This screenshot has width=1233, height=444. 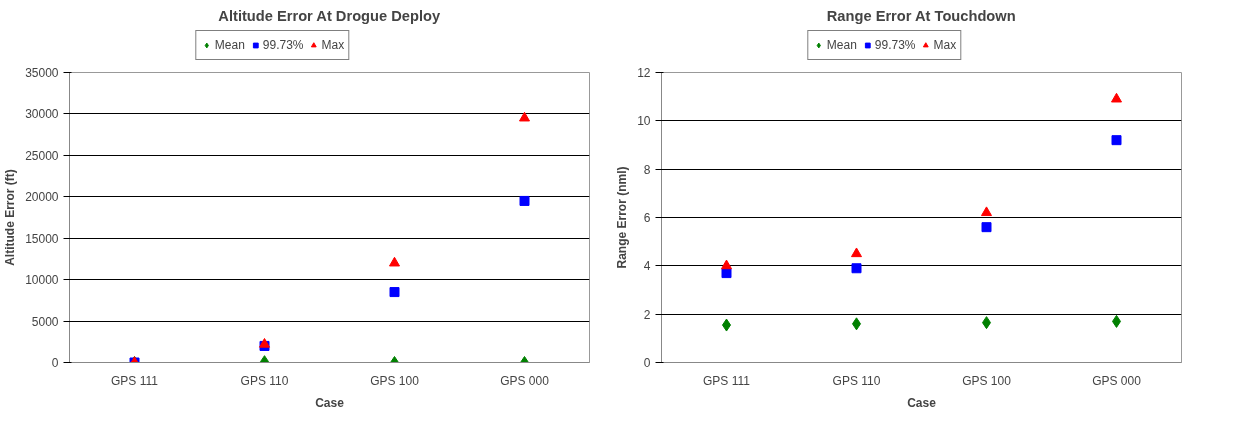 What do you see at coordinates (10, 217) in the screenshot?
I see `y-axis-title: Altitude Error (ft)` at bounding box center [10, 217].